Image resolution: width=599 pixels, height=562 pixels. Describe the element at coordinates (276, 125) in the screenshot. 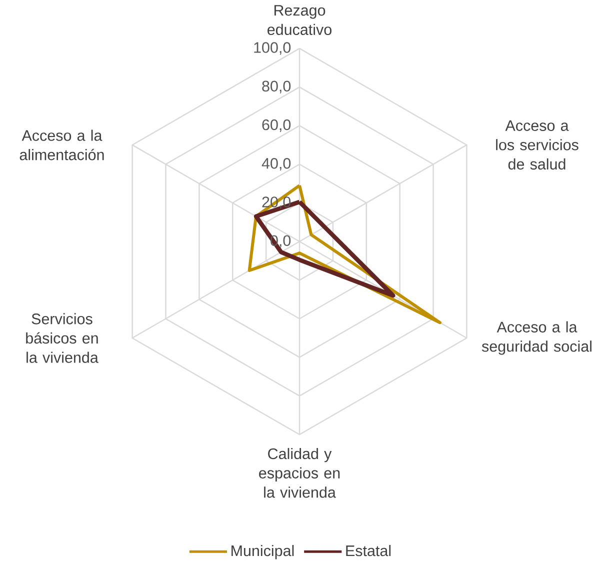

I see `y-tick-label: 60,0` at that location.